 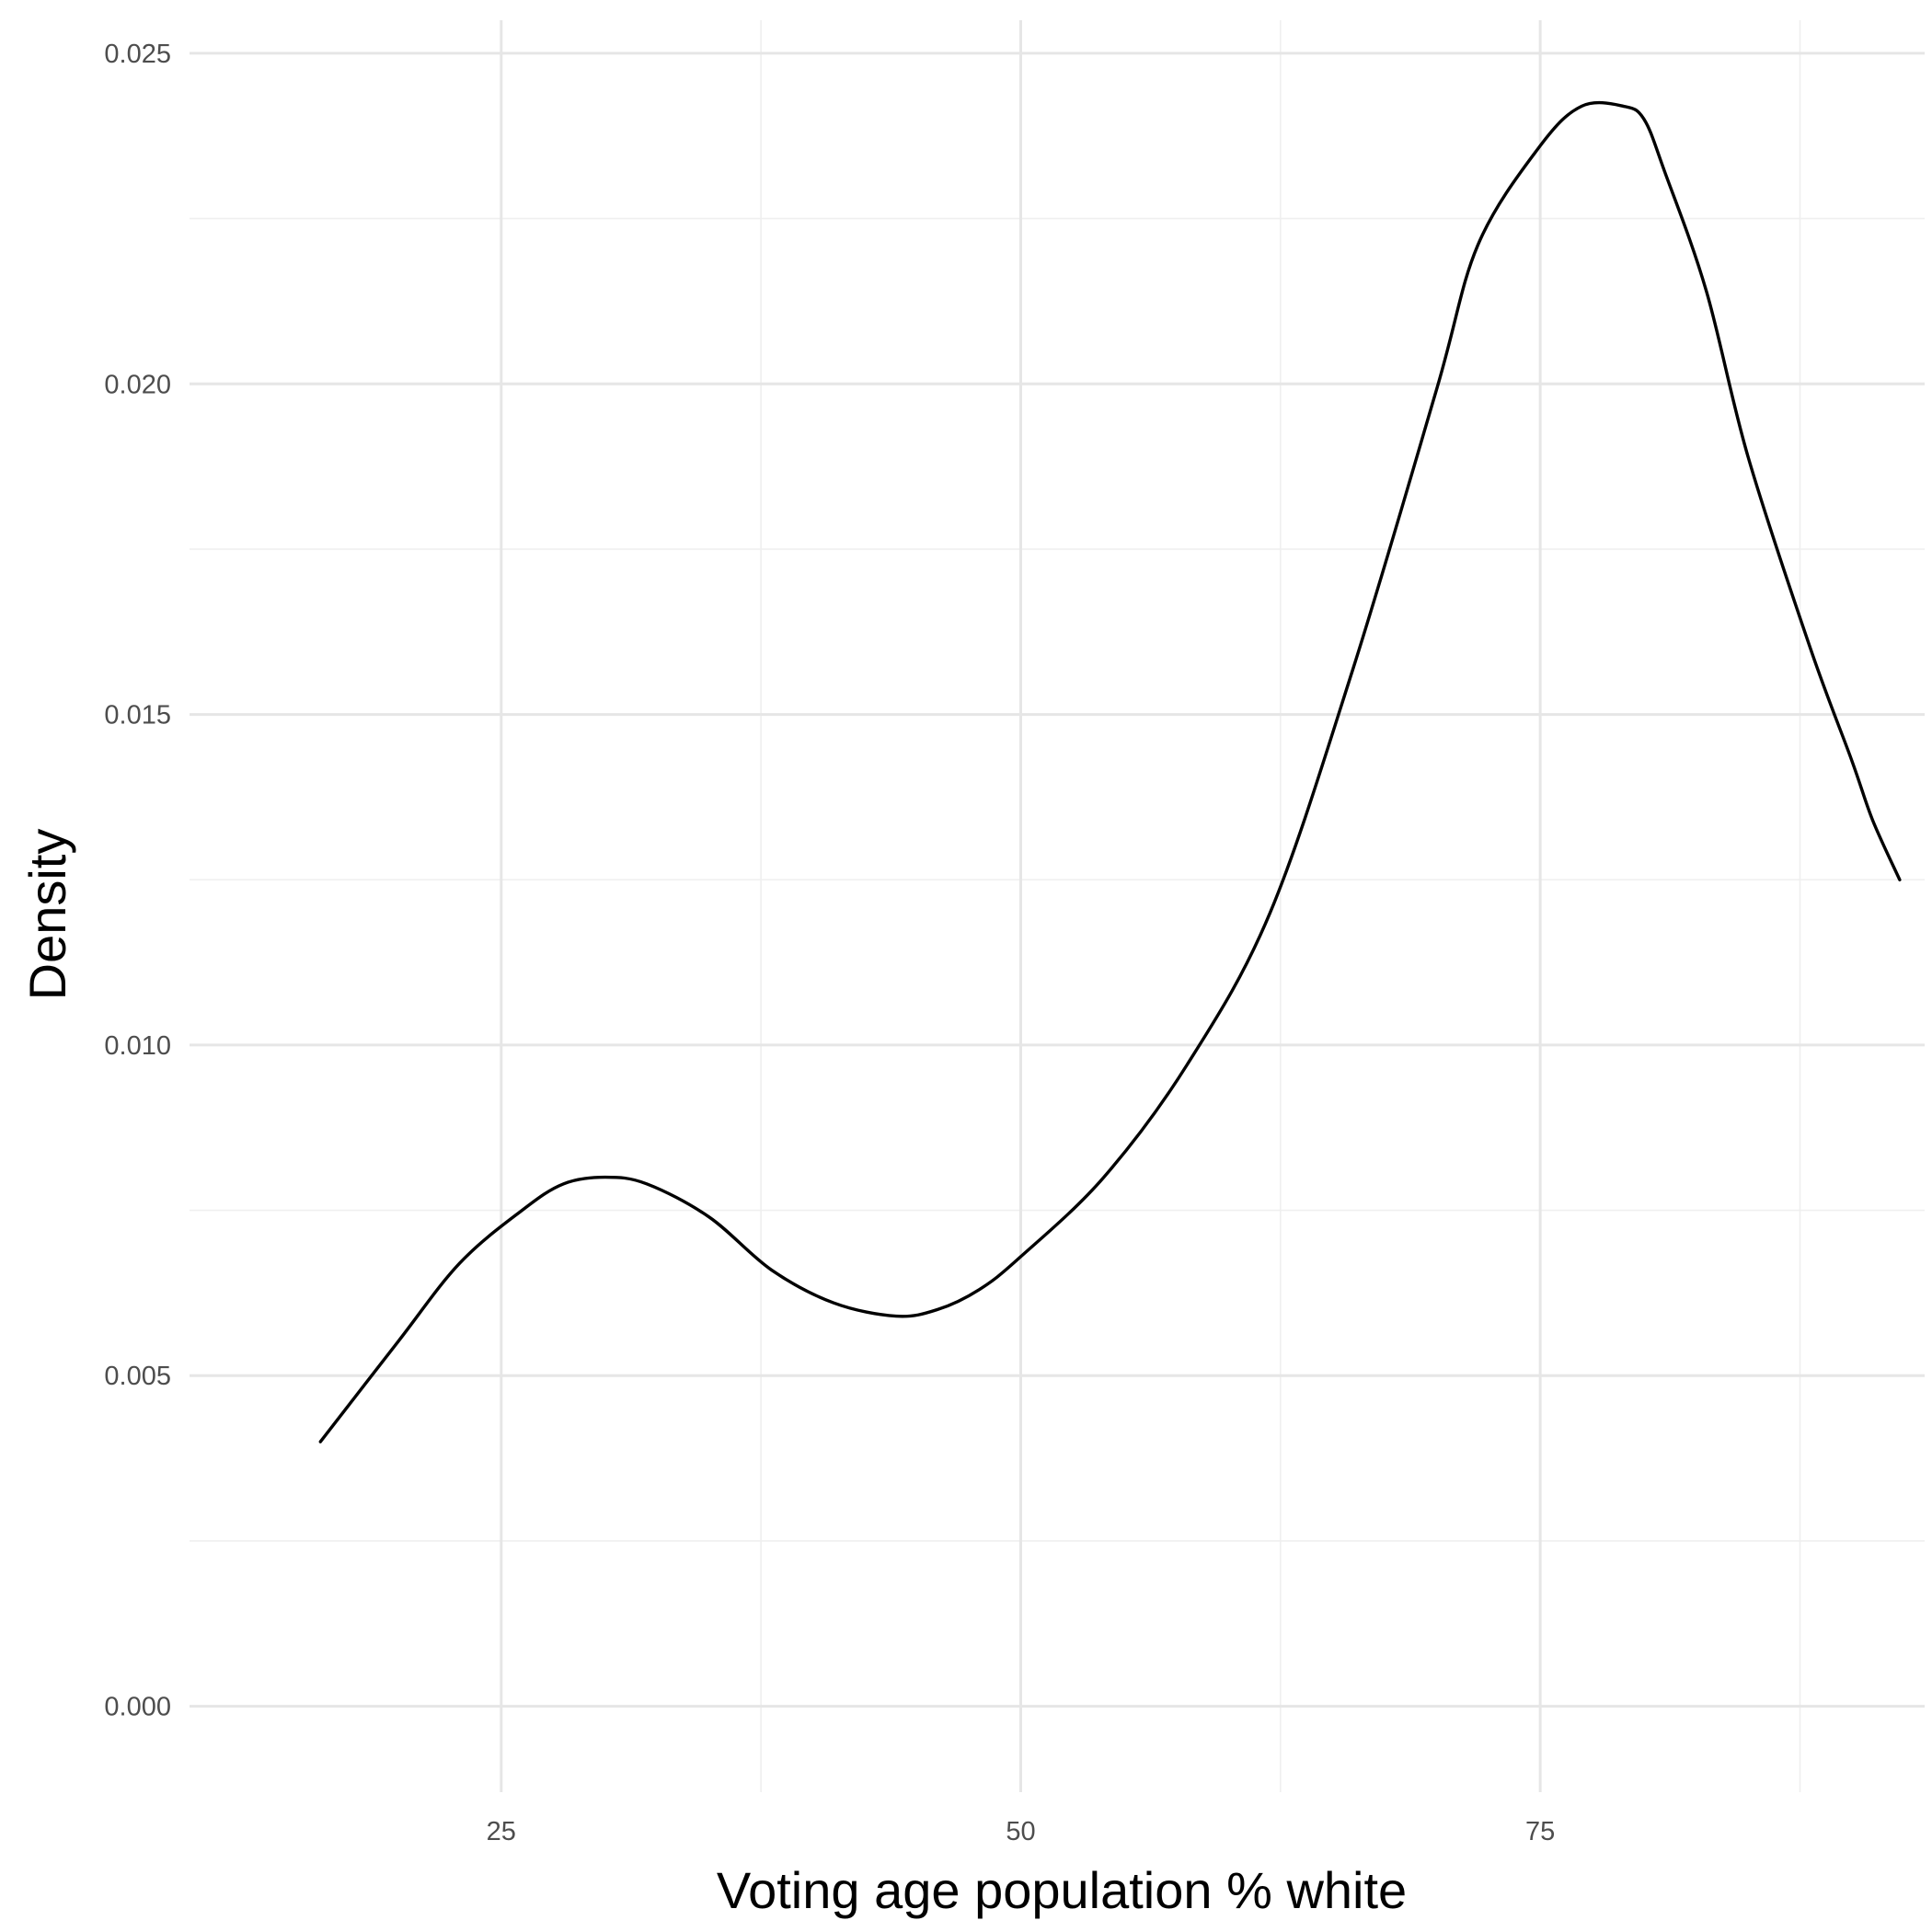 What do you see at coordinates (47, 915) in the screenshot?
I see `y-axis-title: Density` at bounding box center [47, 915].